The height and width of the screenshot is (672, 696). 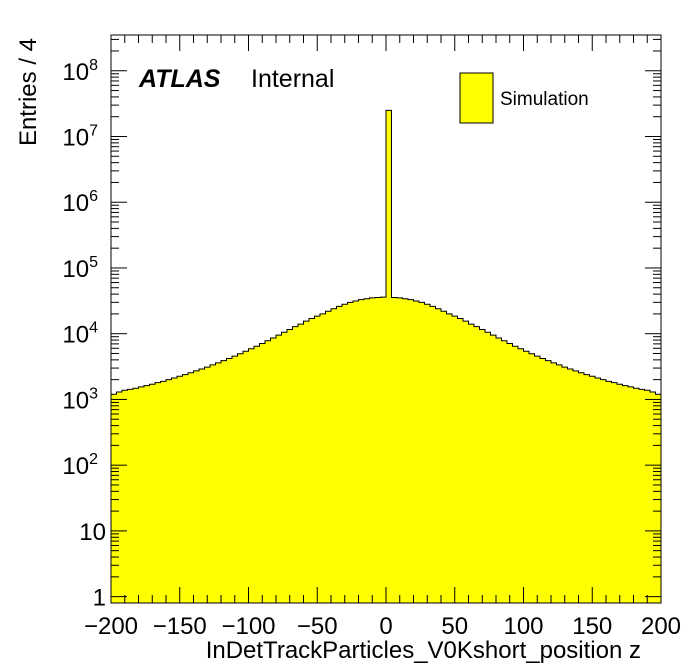 I want to click on y-tick-label: 1, so click(x=99, y=598).